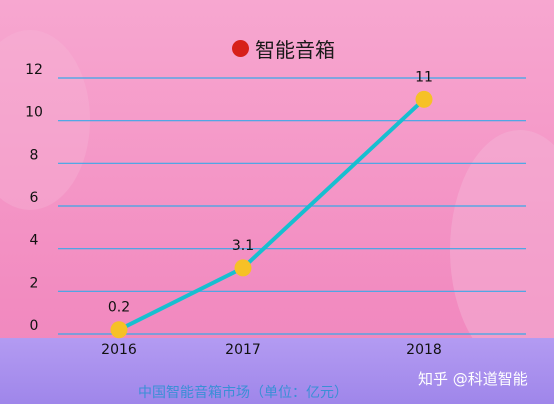 This screenshot has width=554, height=404. Describe the element at coordinates (34, 198) in the screenshot. I see `y-tick-label: 6` at that location.